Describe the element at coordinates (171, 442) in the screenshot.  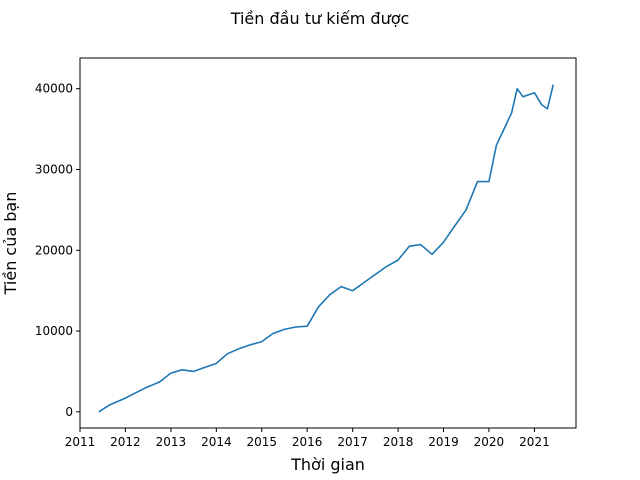
I see `x-tick-label: 2013` at that location.